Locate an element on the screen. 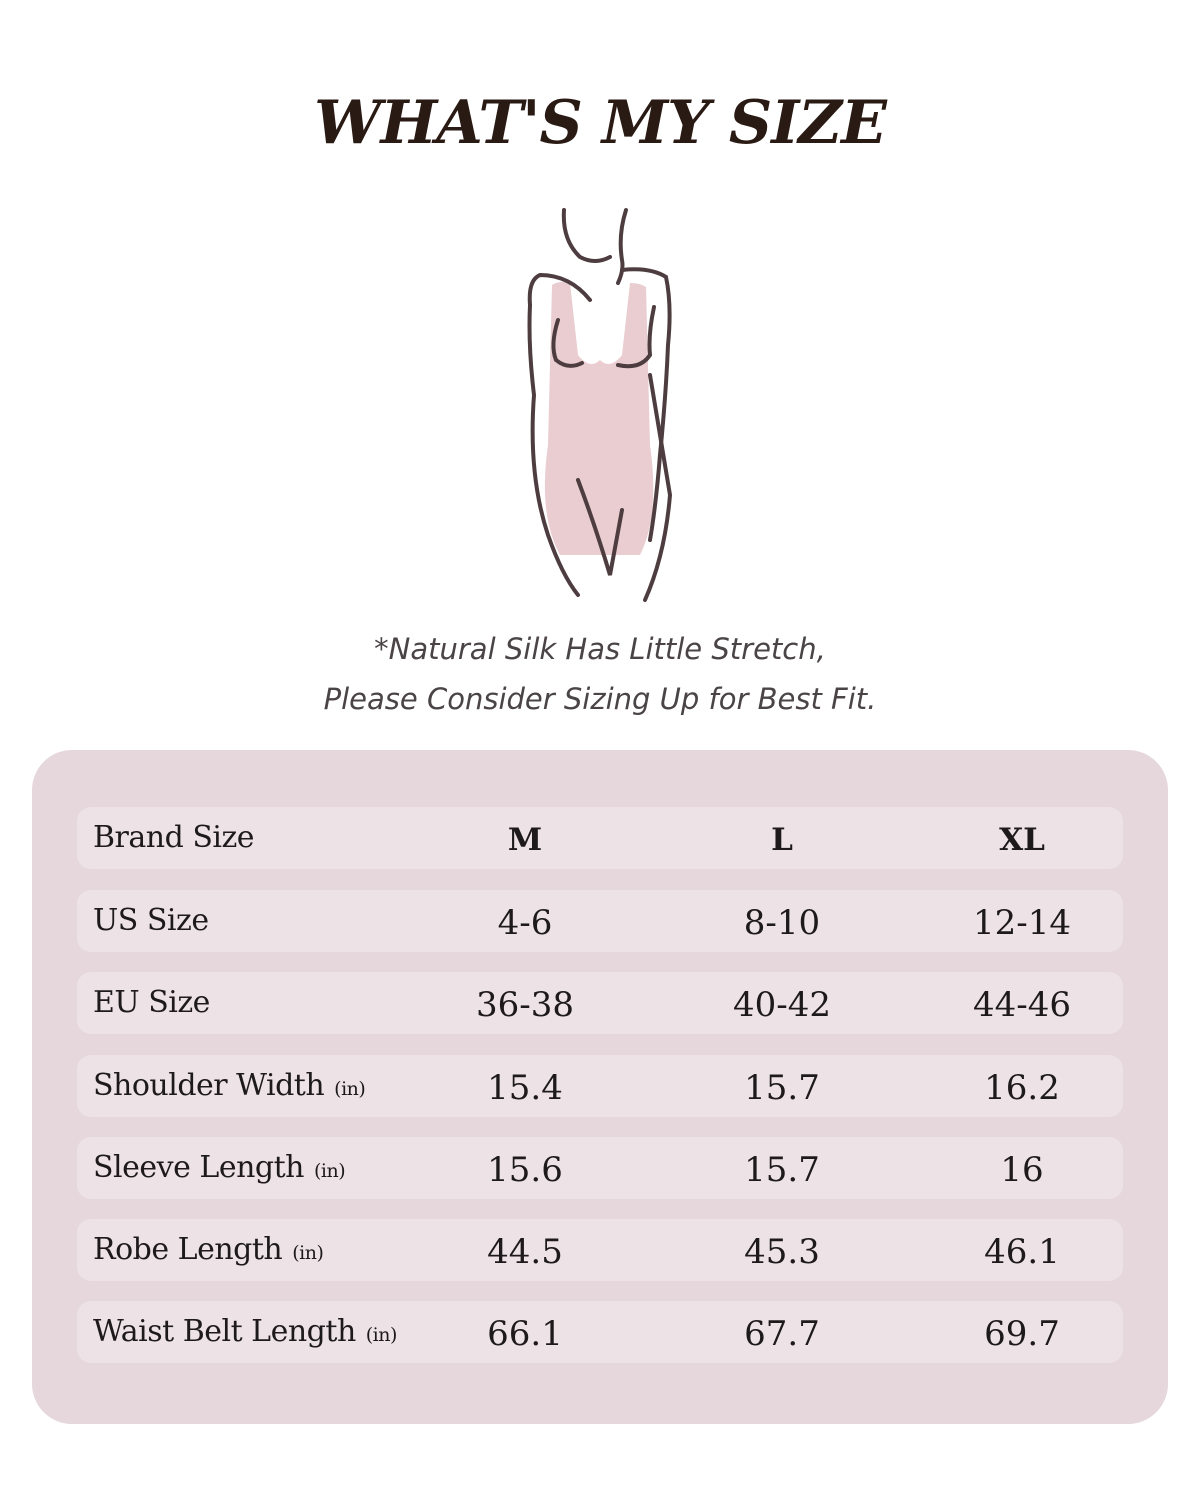 This screenshot has width=1200, height=1500. page-title: WHAT'S MY SIZE is located at coordinates (600, 123).